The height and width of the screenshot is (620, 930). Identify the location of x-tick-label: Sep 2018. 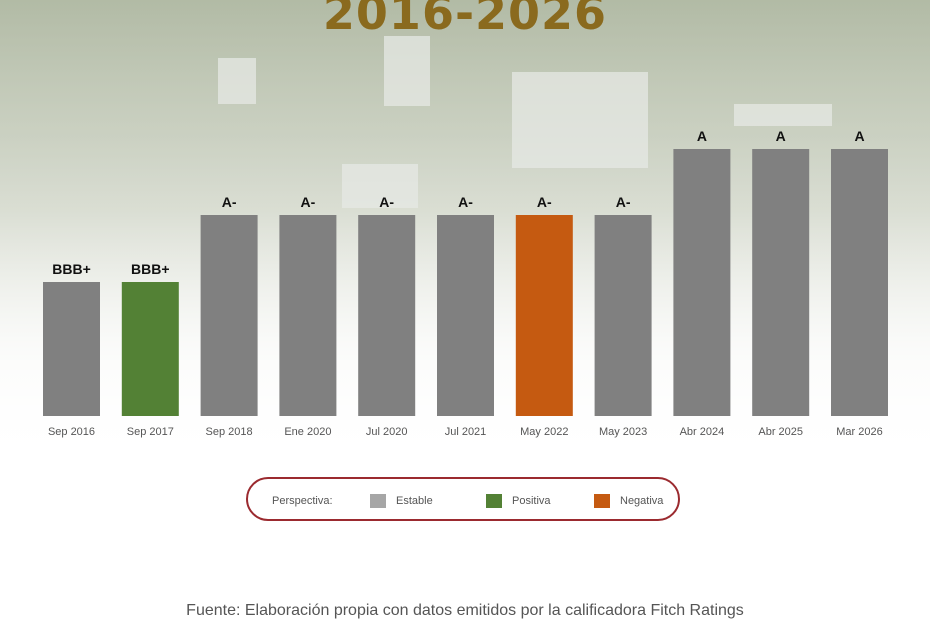
(229, 432).